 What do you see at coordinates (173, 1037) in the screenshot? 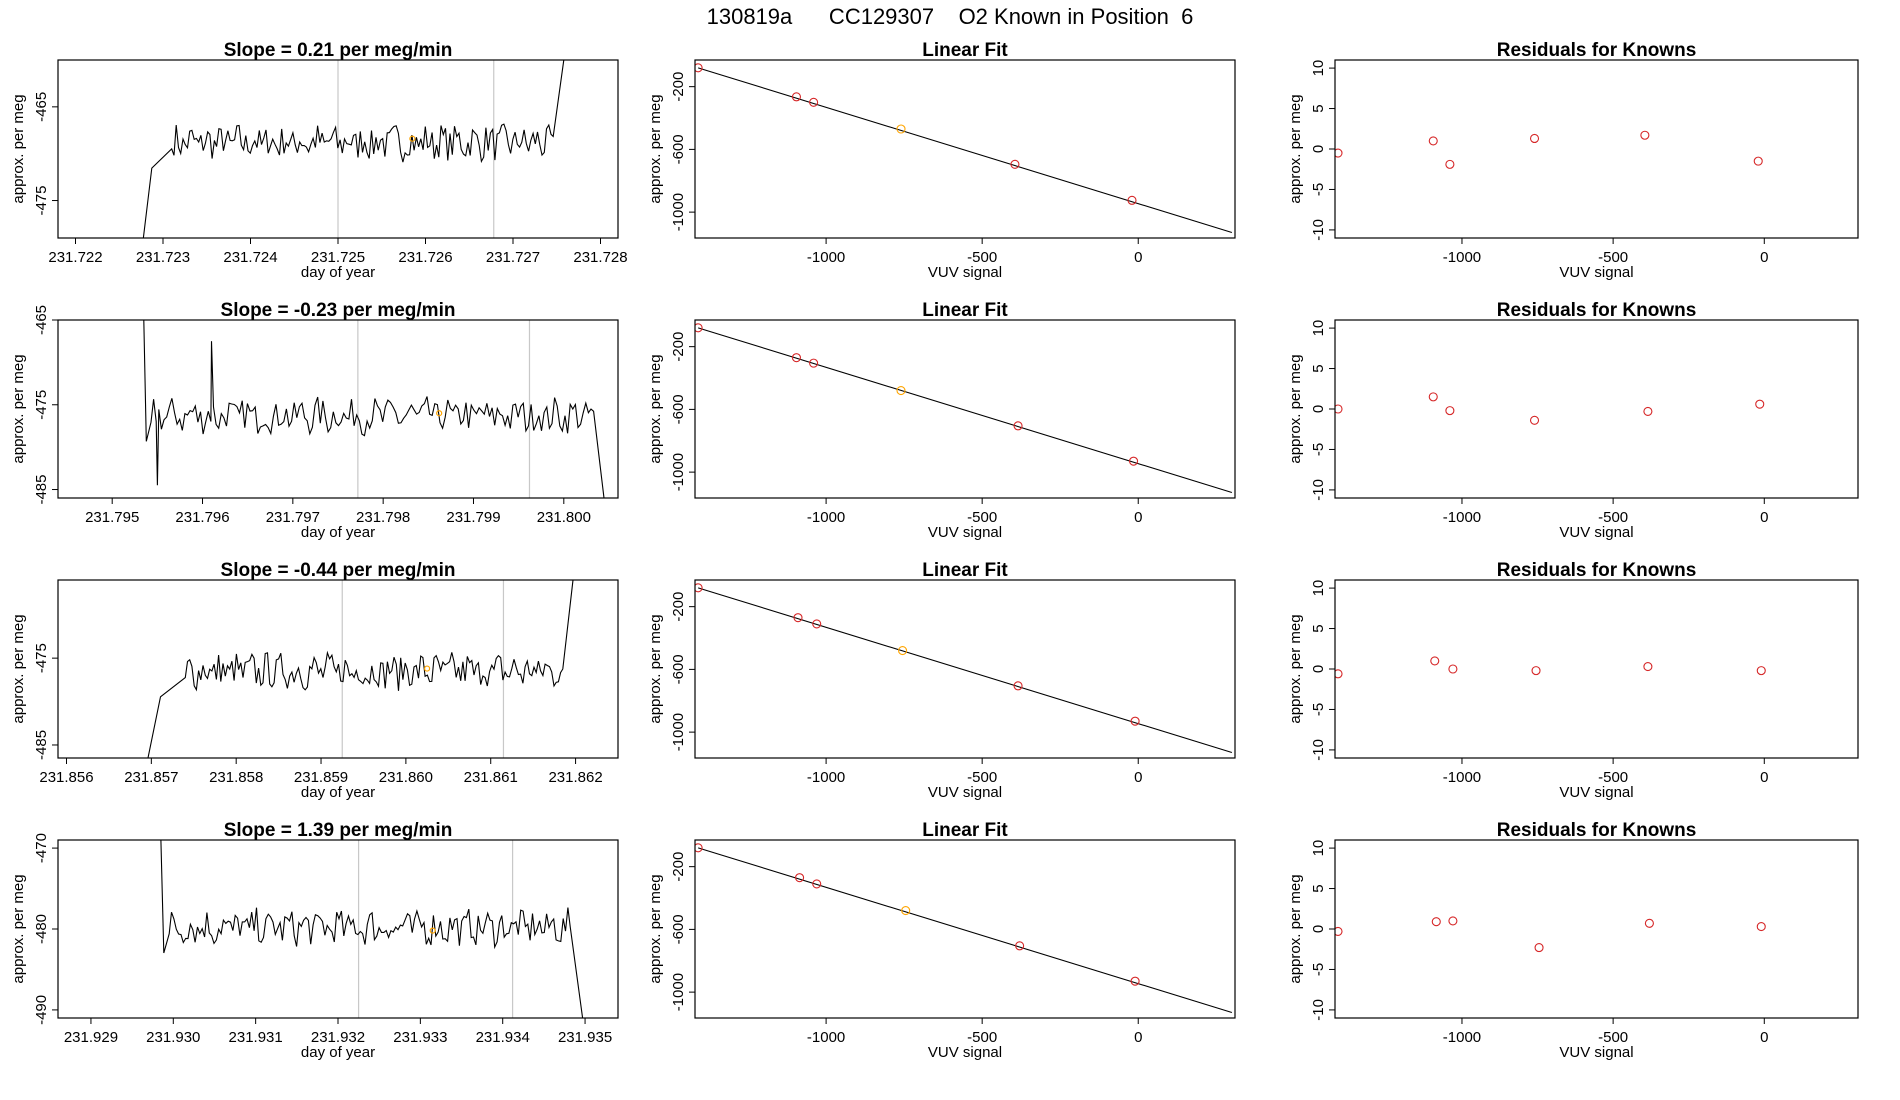
I see `x-tick-label: 231.930` at bounding box center [173, 1037].